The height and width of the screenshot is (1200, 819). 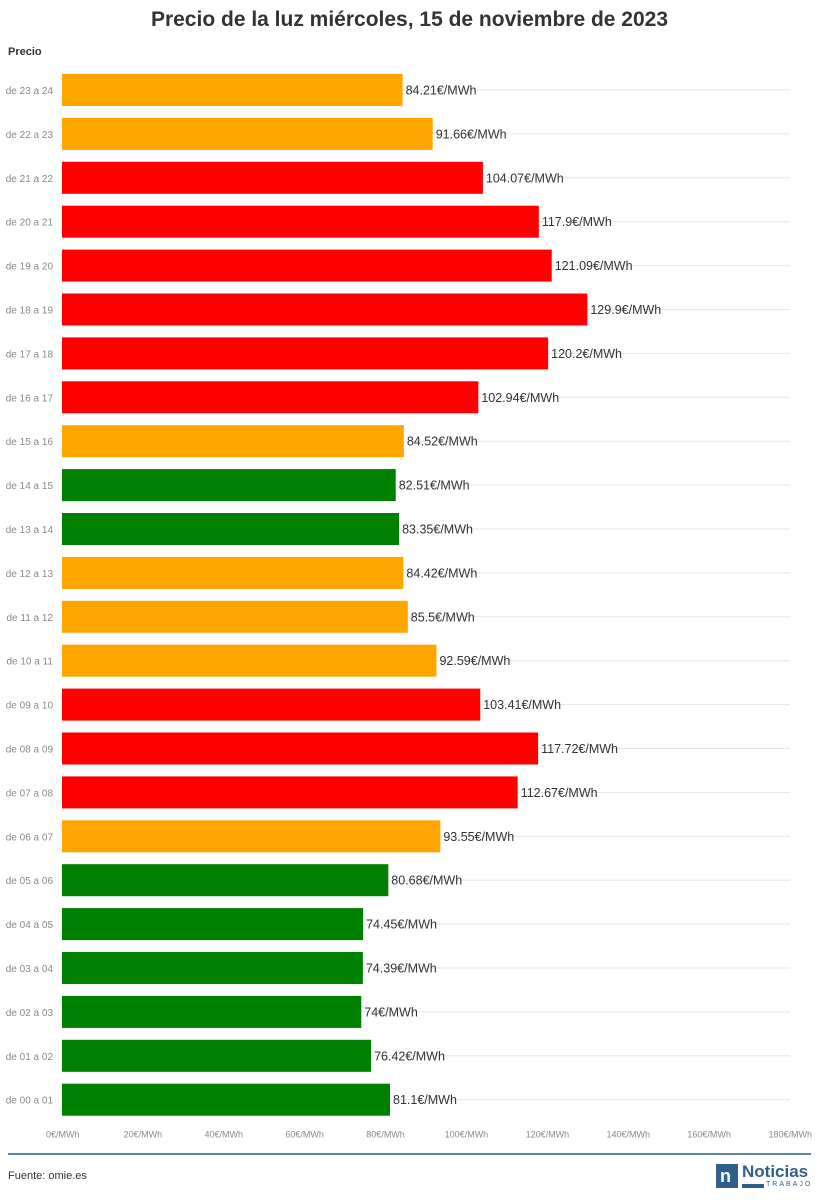 What do you see at coordinates (30, 442) in the screenshot?
I see `category-label: de 15 a 16` at bounding box center [30, 442].